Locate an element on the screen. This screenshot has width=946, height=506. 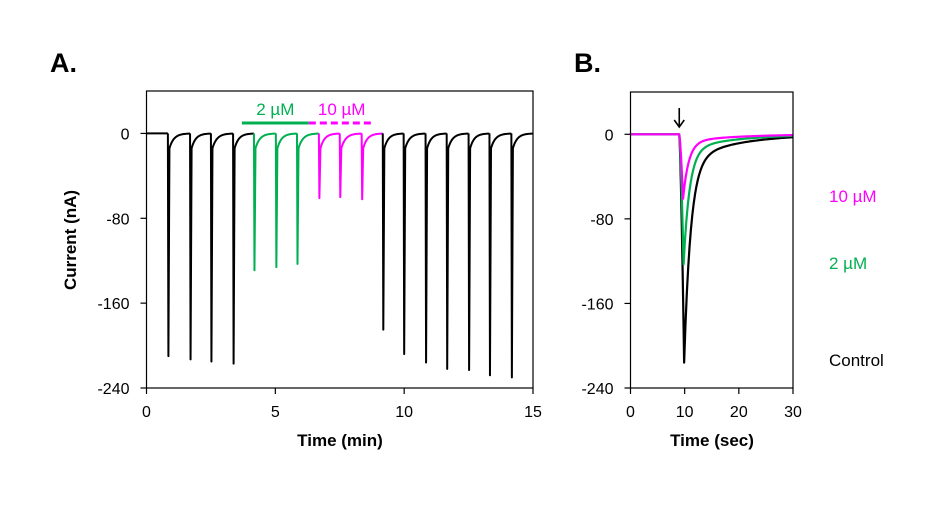
panel-a-y-tick-label: -80 is located at coordinates (117, 219).